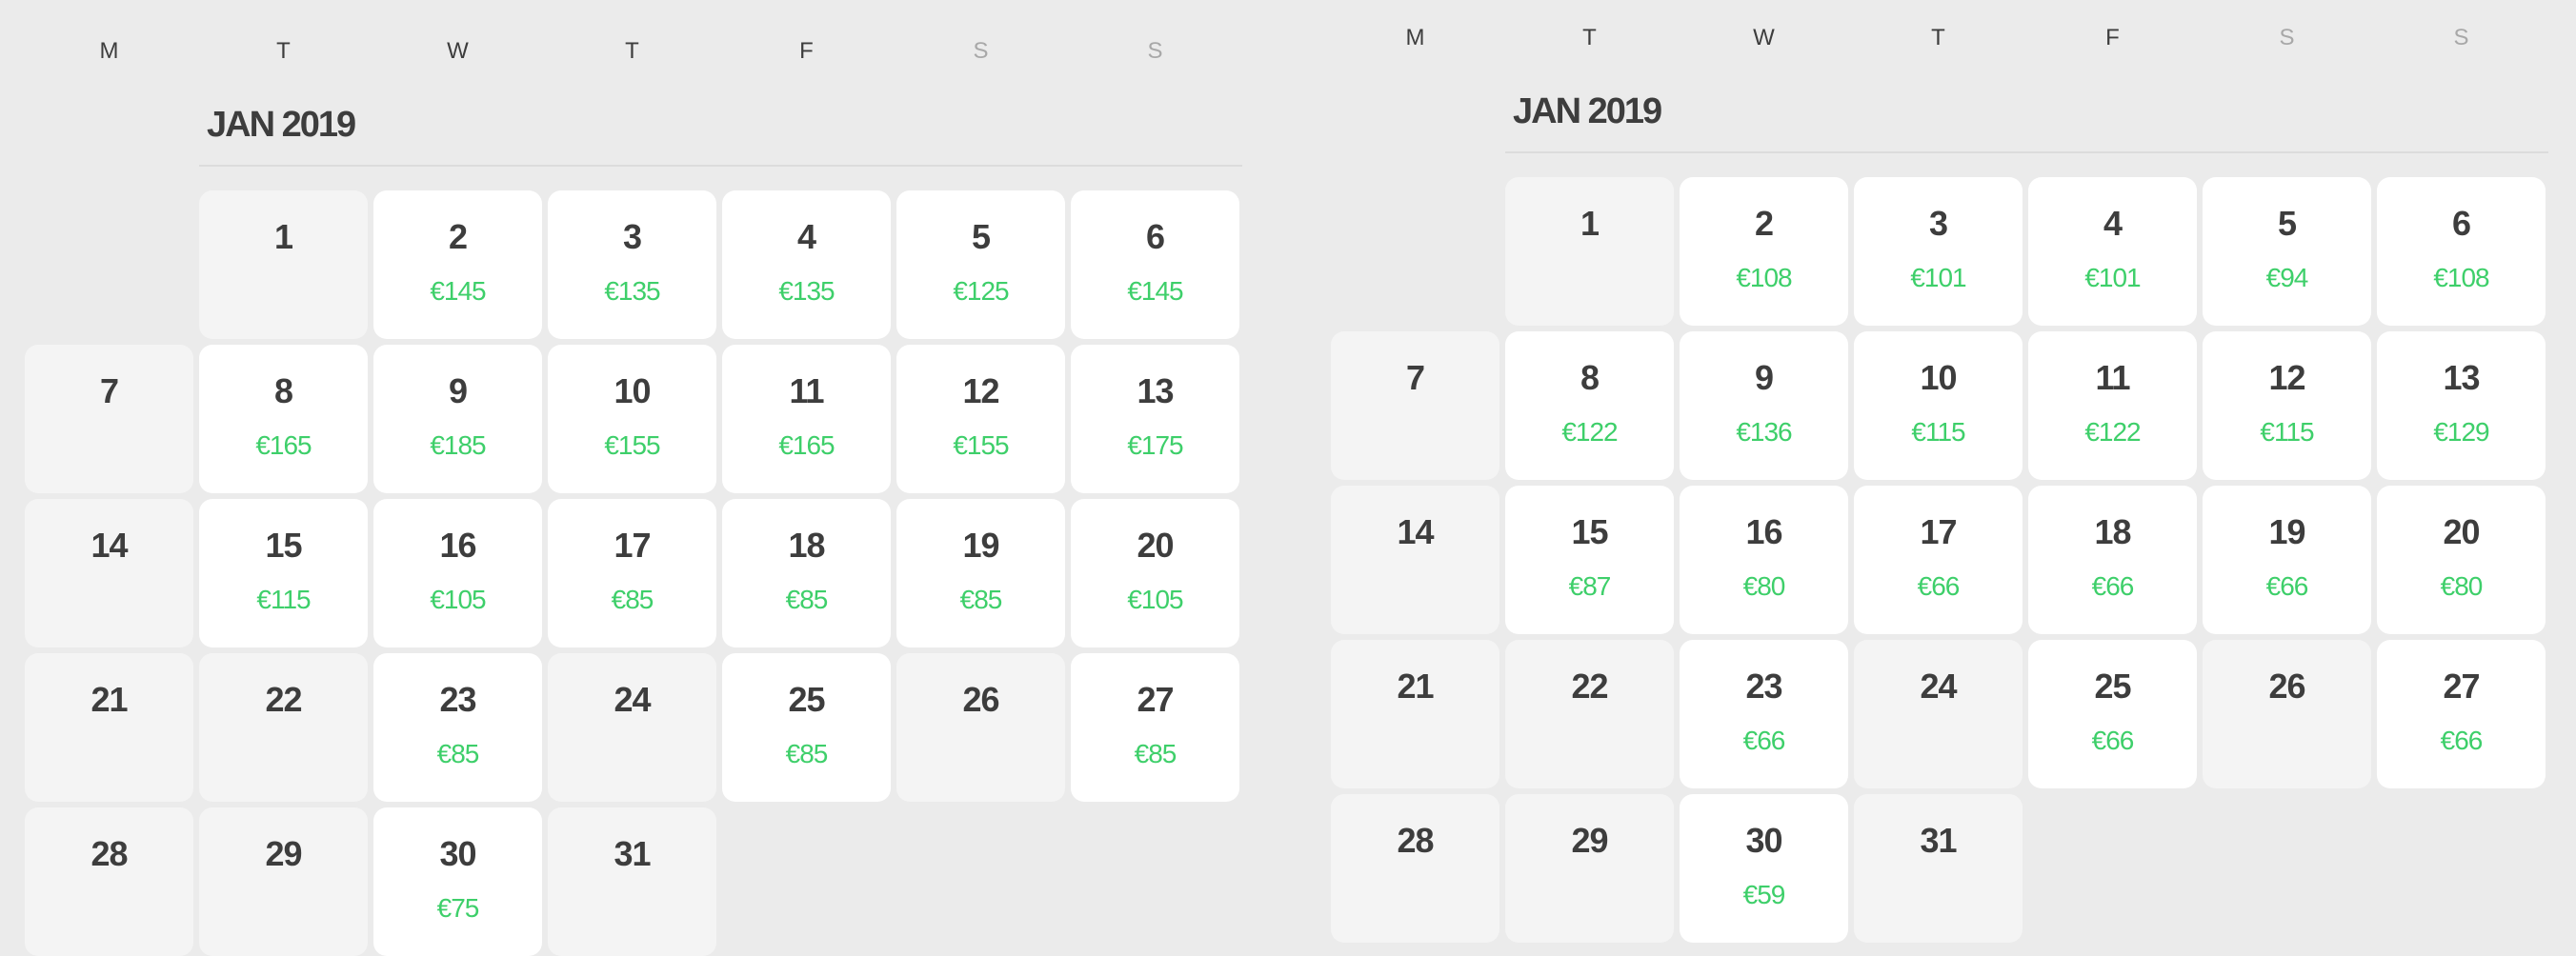 This screenshot has width=2576, height=956. What do you see at coordinates (1764, 686) in the screenshot?
I see `day-number: 23` at bounding box center [1764, 686].